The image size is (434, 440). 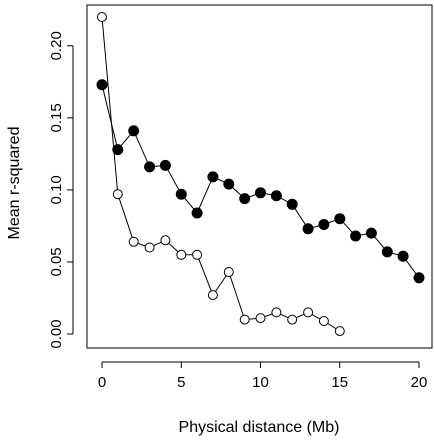 I want to click on x-tick-label: 0, so click(x=102, y=382).